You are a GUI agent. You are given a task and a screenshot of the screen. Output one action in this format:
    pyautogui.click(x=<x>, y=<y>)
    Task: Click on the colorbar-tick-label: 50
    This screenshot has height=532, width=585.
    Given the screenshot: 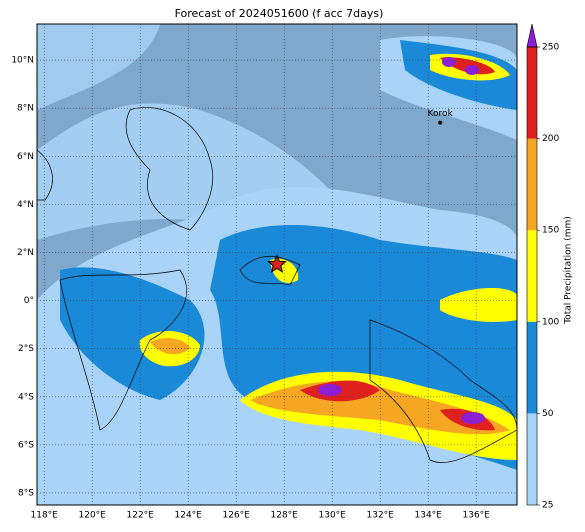 What is the action you would take?
    pyautogui.click(x=548, y=414)
    